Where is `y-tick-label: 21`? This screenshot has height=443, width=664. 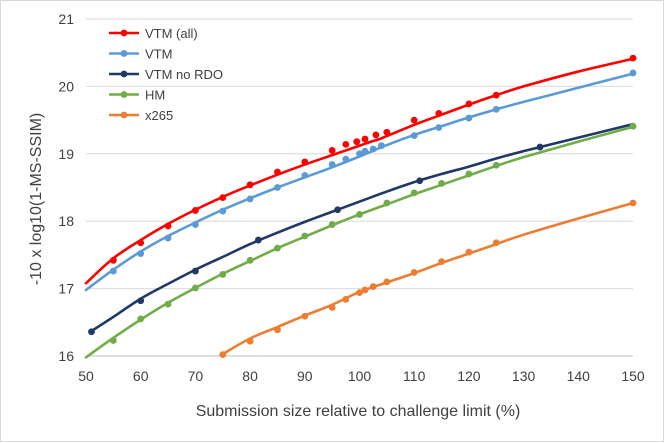 y-tick-label: 21 is located at coordinates (66, 19).